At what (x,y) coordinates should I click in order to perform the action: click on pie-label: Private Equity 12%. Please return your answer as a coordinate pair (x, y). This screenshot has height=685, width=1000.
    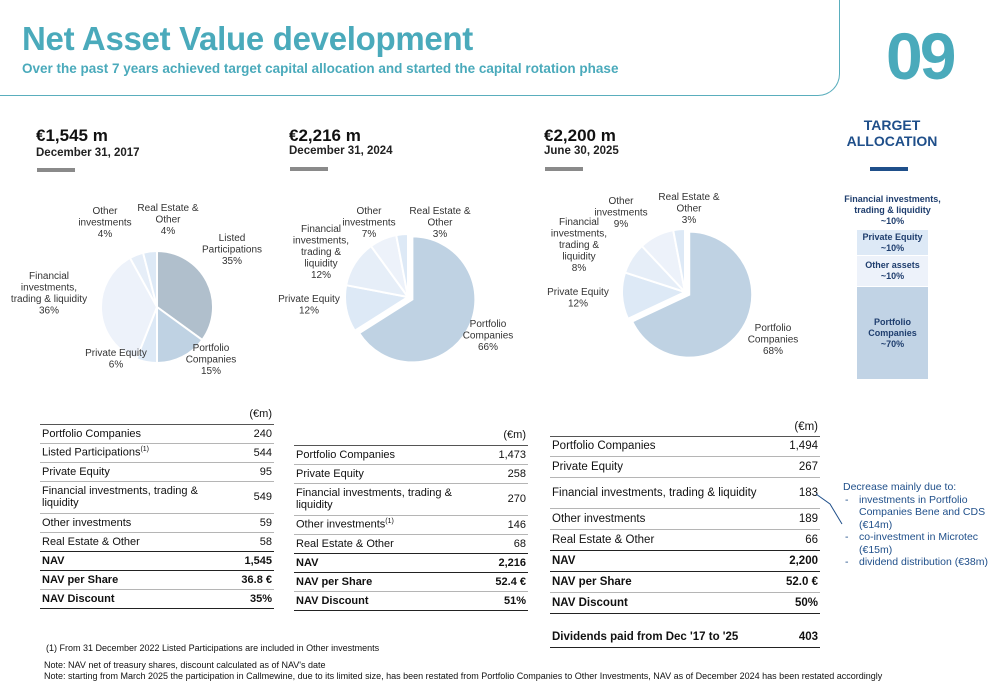
    Looking at the image, I should click on (578, 298).